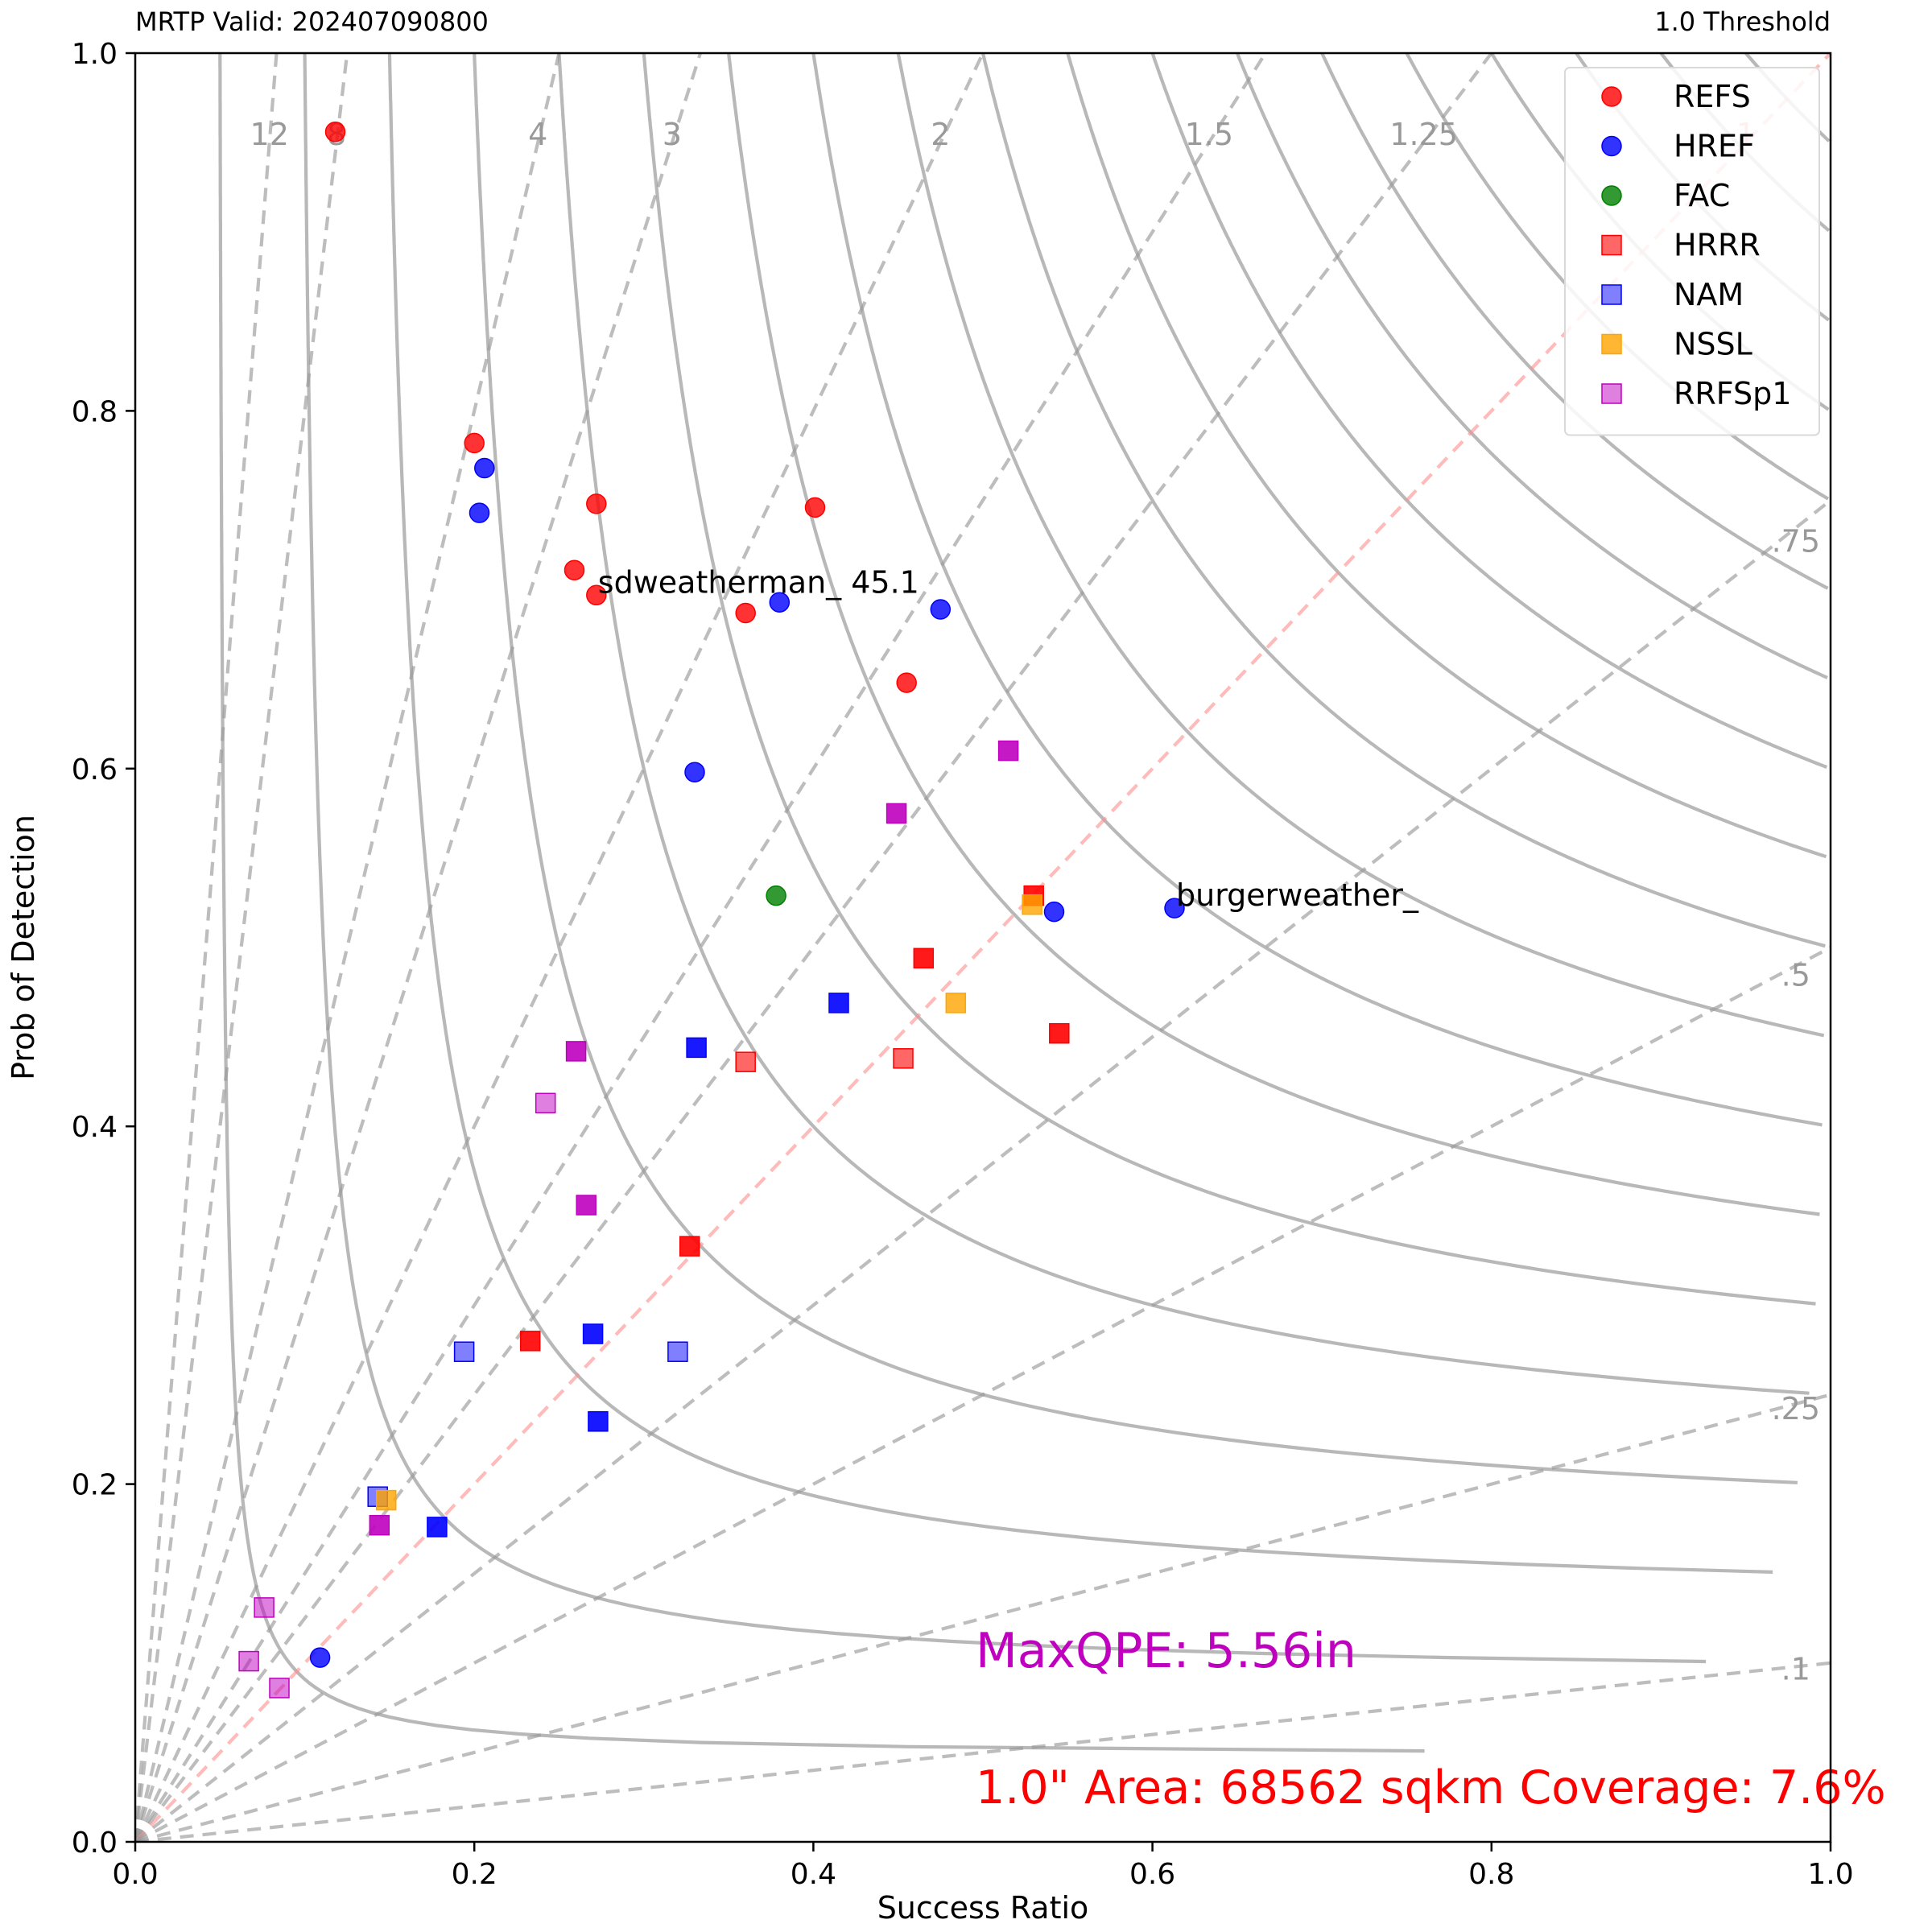 This screenshot has height=1932, width=1932. What do you see at coordinates (1796, 1408) in the screenshot?
I see `bias-label: .25` at bounding box center [1796, 1408].